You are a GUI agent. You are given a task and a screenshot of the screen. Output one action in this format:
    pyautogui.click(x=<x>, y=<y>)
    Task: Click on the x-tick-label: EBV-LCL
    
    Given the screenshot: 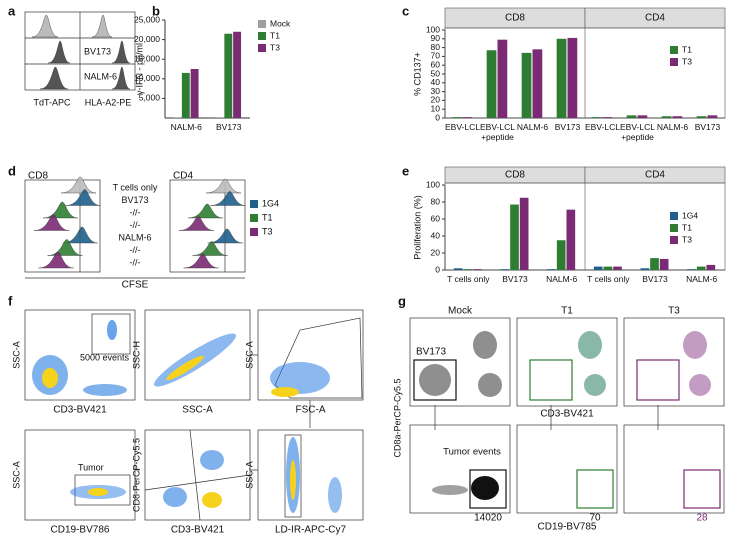 What is the action you would take?
    pyautogui.click(x=602, y=127)
    